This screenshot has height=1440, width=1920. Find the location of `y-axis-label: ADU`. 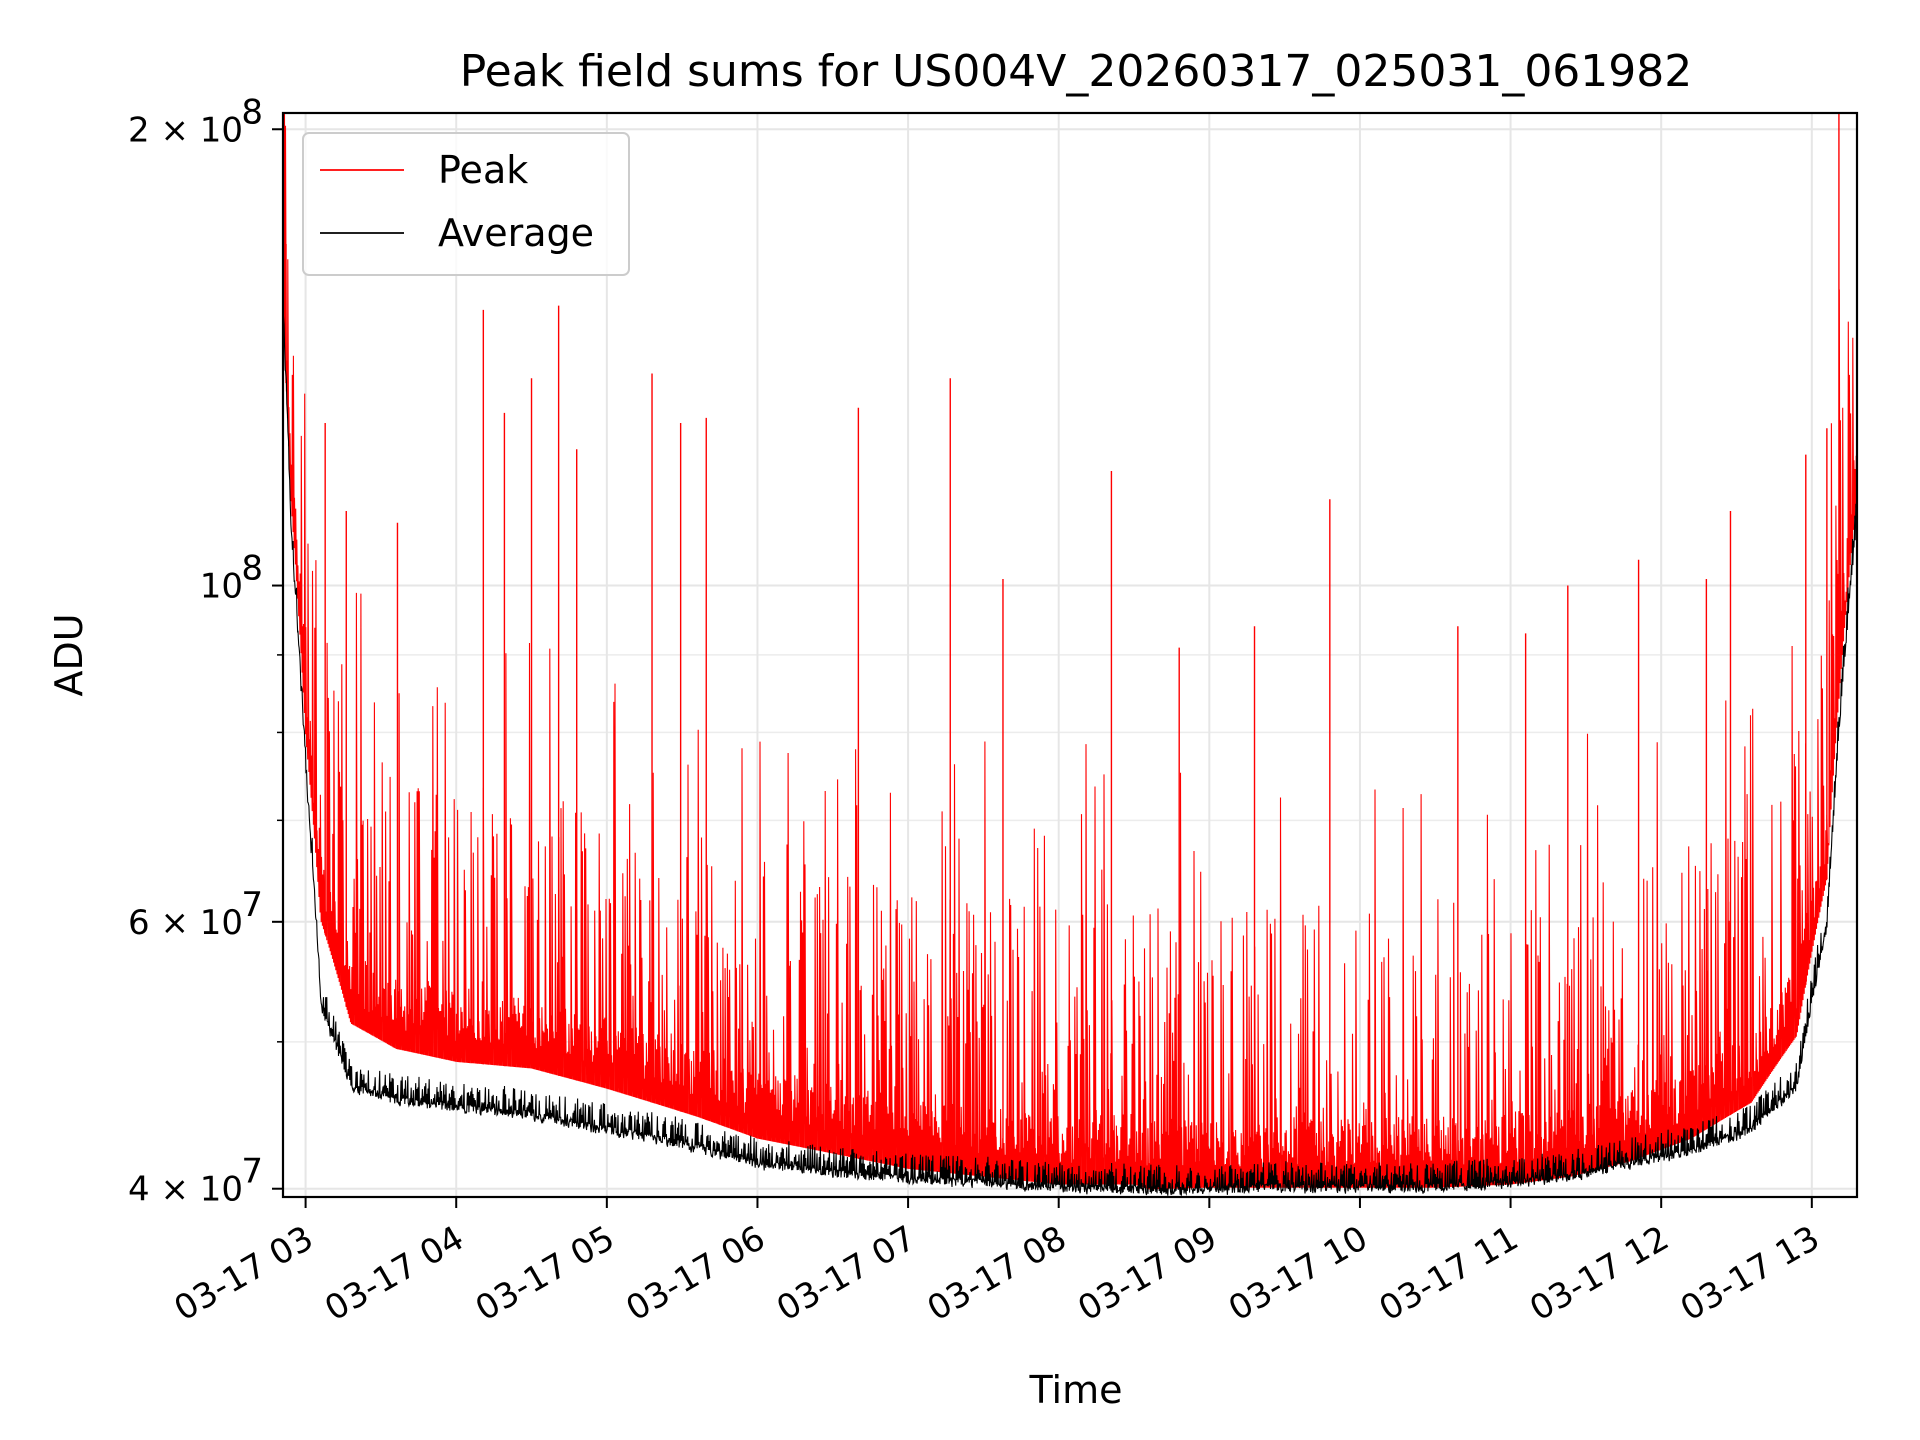

y-axis-label: ADU is located at coordinates (69, 654).